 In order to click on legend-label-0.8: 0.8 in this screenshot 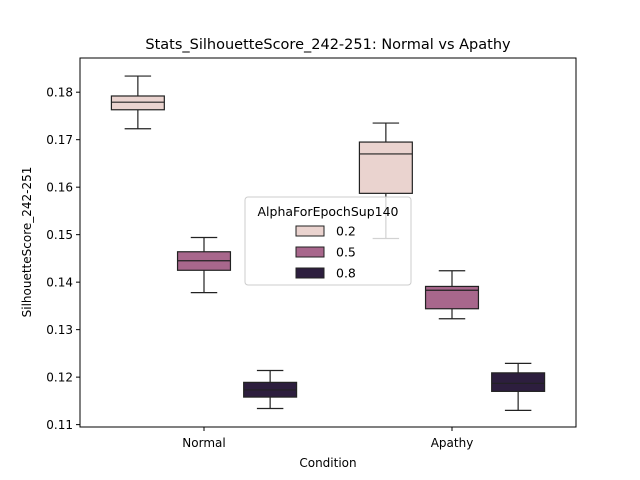, I will do `click(346, 273)`.